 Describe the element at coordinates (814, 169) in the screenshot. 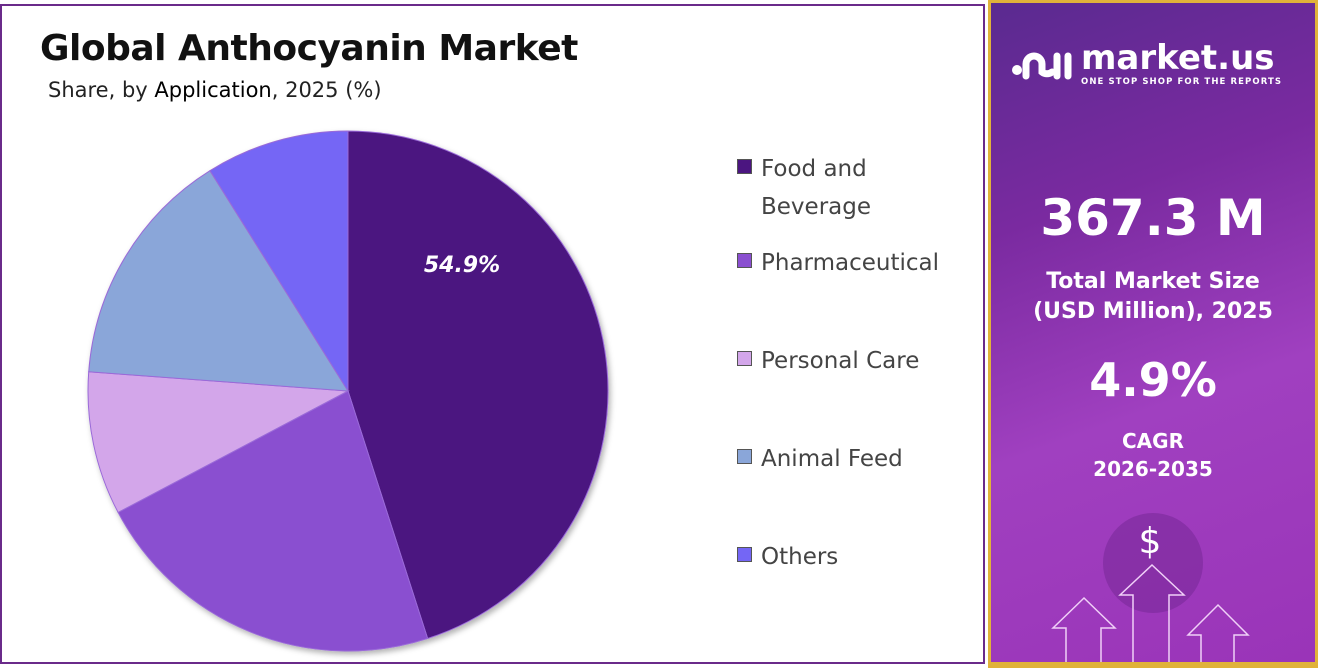

I see `legend-label-line: Food and` at that location.